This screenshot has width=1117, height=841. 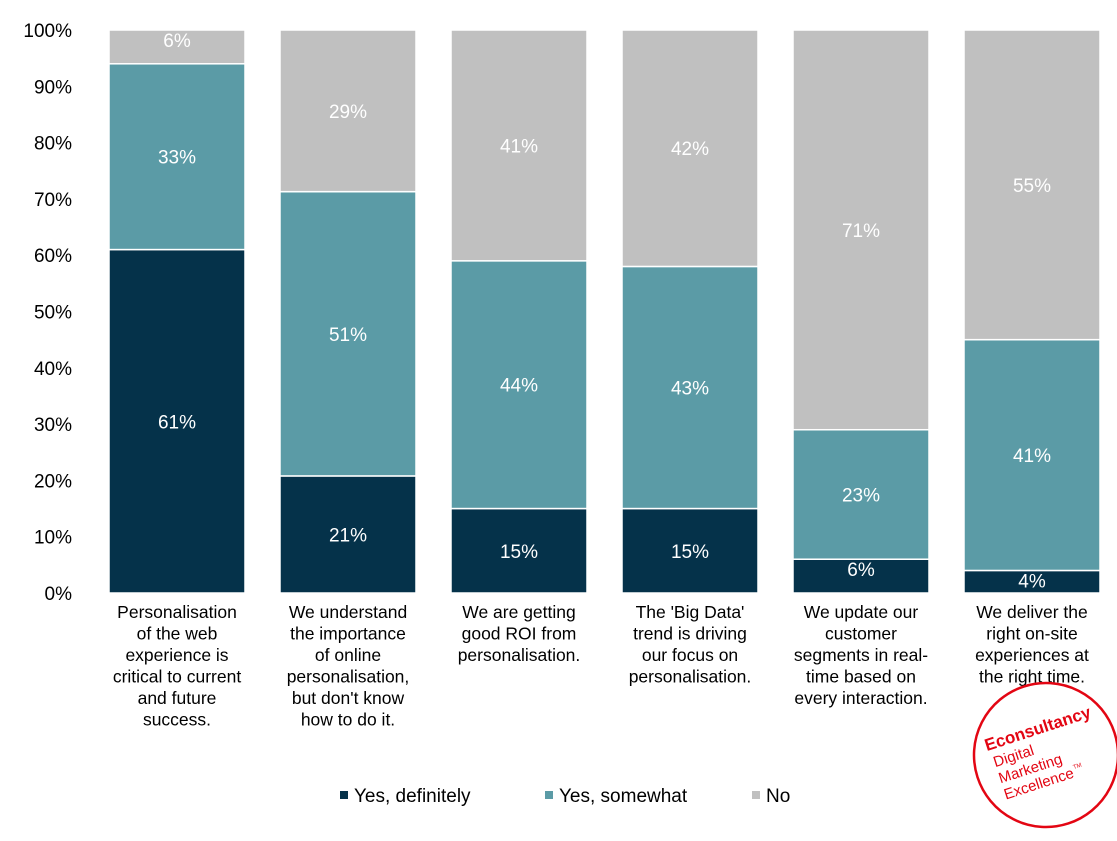 I want to click on legend-item: Yes, somewhat, so click(x=623, y=796).